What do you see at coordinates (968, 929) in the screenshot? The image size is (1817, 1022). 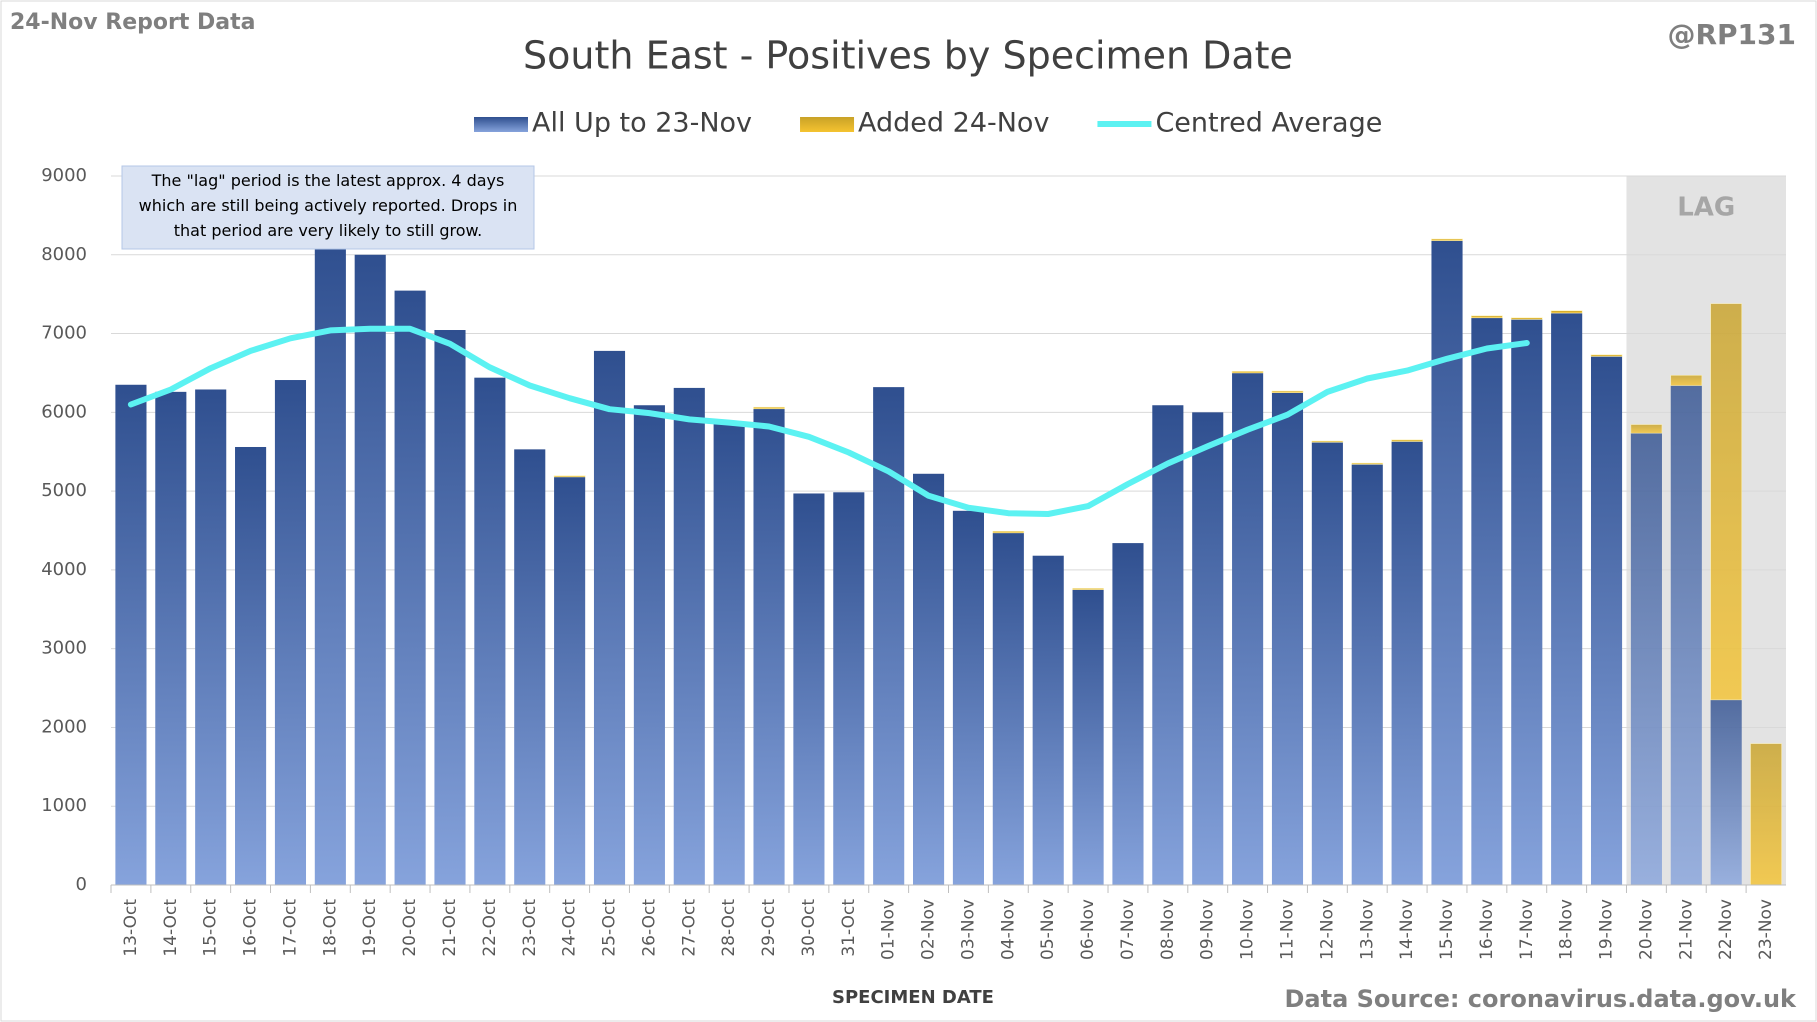 I see `x-tick-label: 03-Nov` at bounding box center [968, 929].